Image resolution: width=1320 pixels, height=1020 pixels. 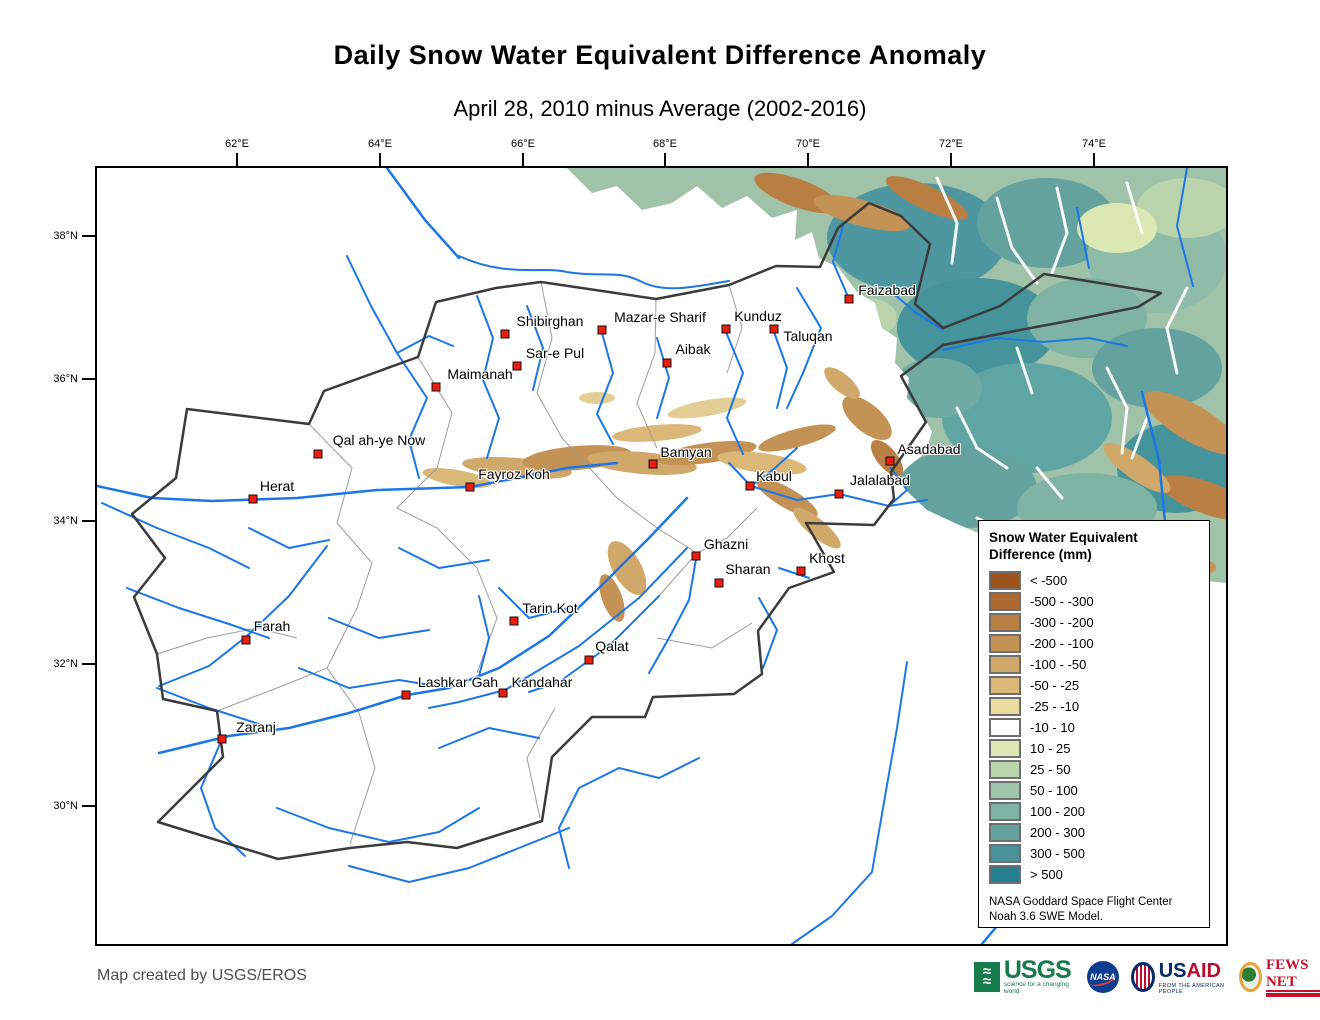 What do you see at coordinates (272, 626) in the screenshot?
I see `city-label-farah: Farah` at bounding box center [272, 626].